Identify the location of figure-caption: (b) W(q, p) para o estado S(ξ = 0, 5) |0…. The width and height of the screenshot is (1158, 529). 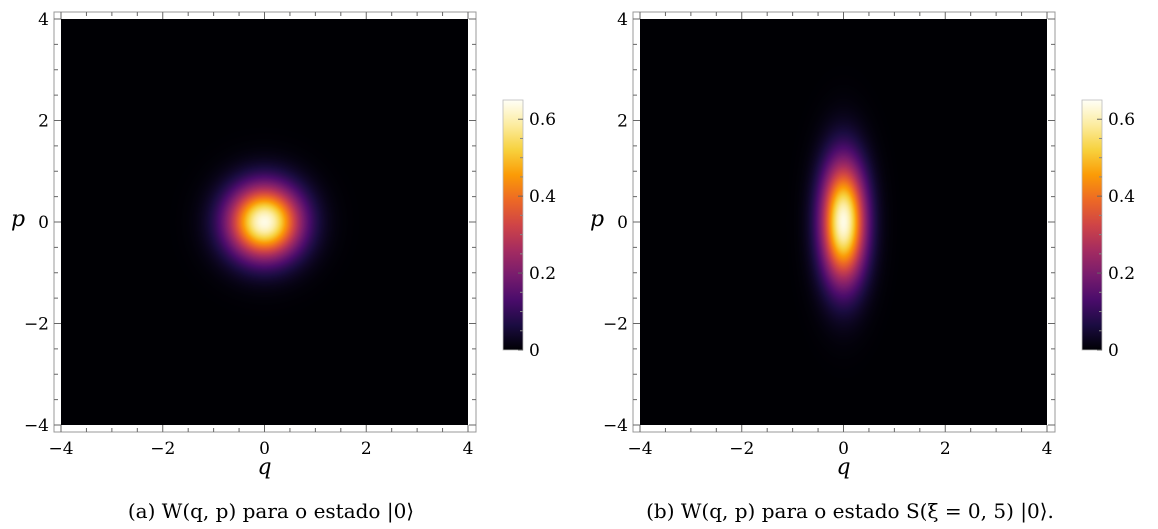
(850, 511).